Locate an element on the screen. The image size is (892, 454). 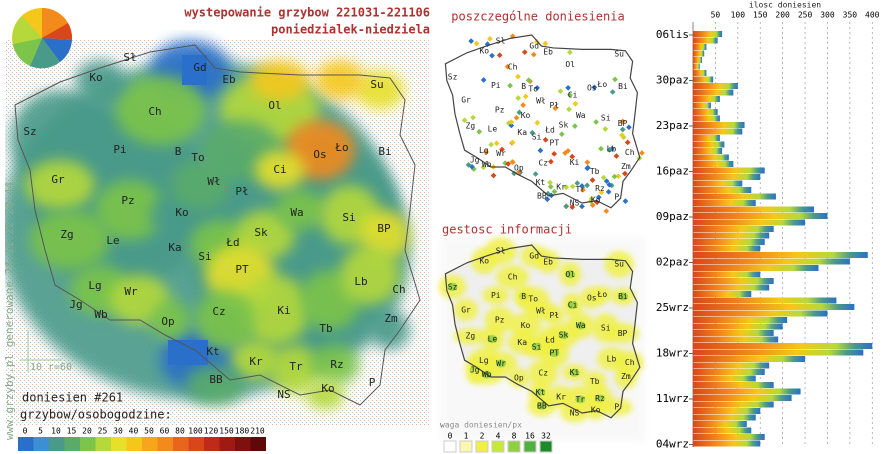
density-title: gestosc informacji is located at coordinates (507, 230).